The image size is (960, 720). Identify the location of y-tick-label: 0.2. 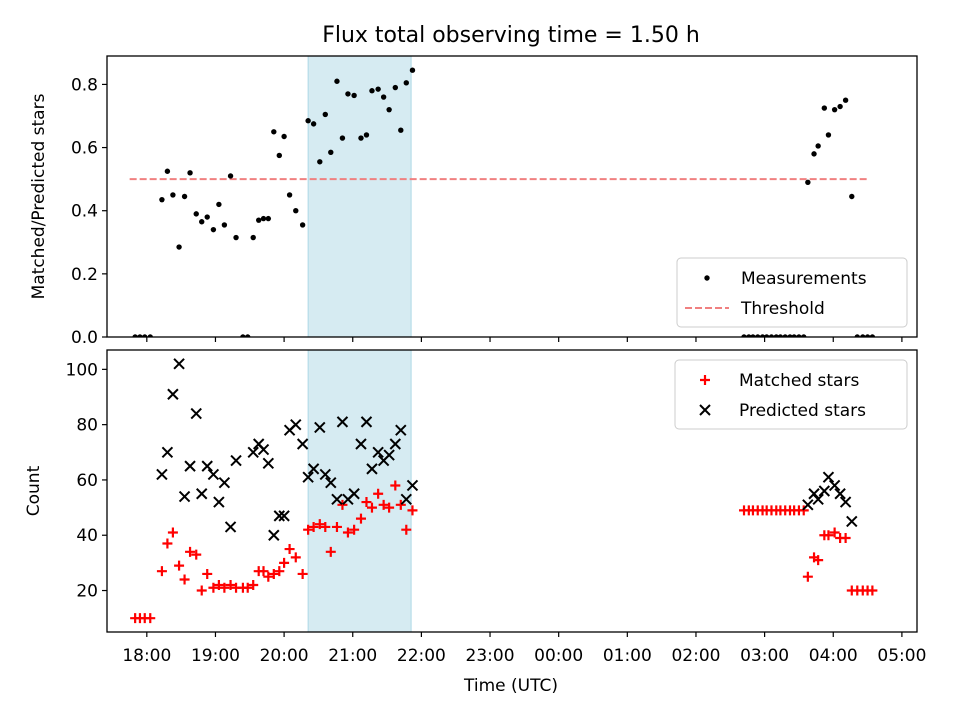
(84, 275).